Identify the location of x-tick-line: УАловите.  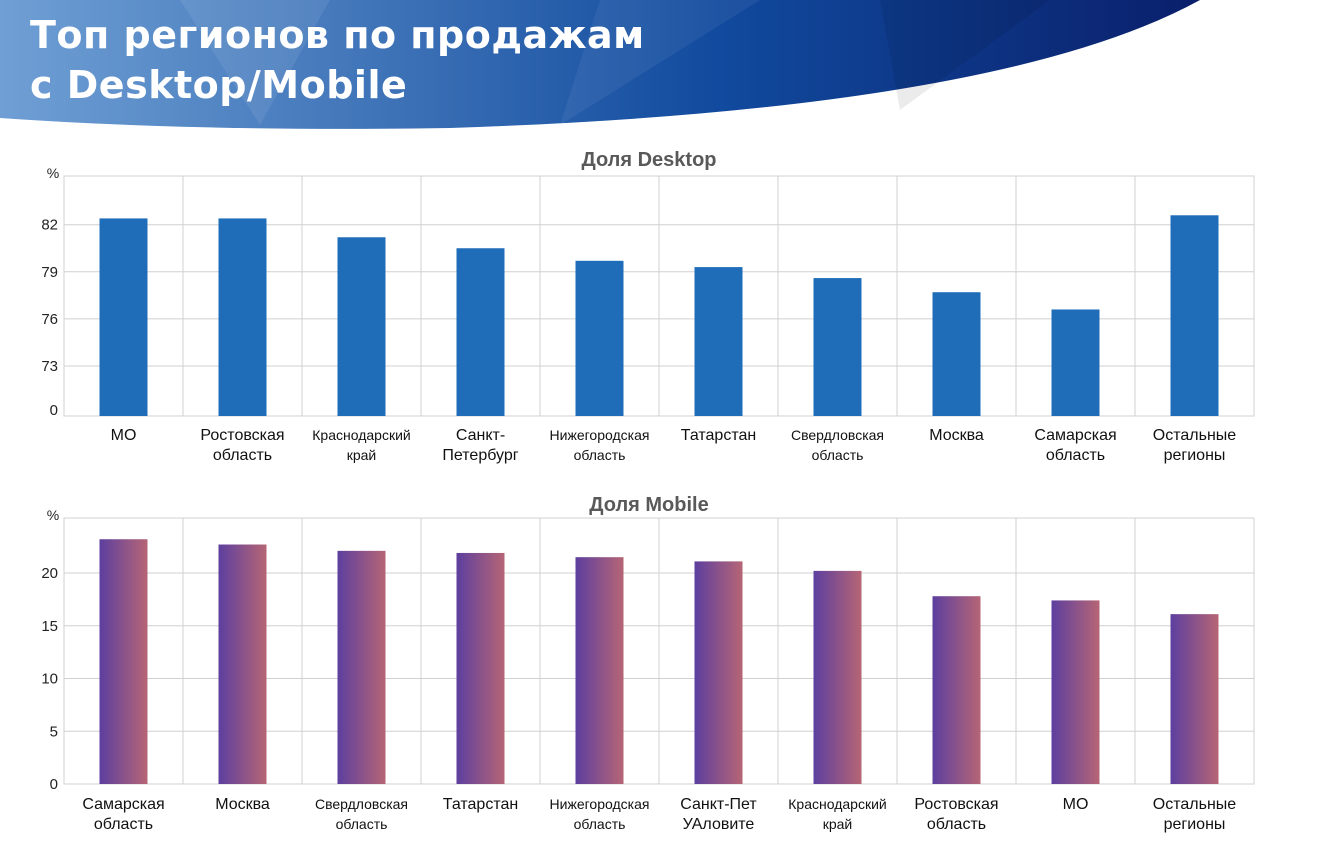
(719, 824).